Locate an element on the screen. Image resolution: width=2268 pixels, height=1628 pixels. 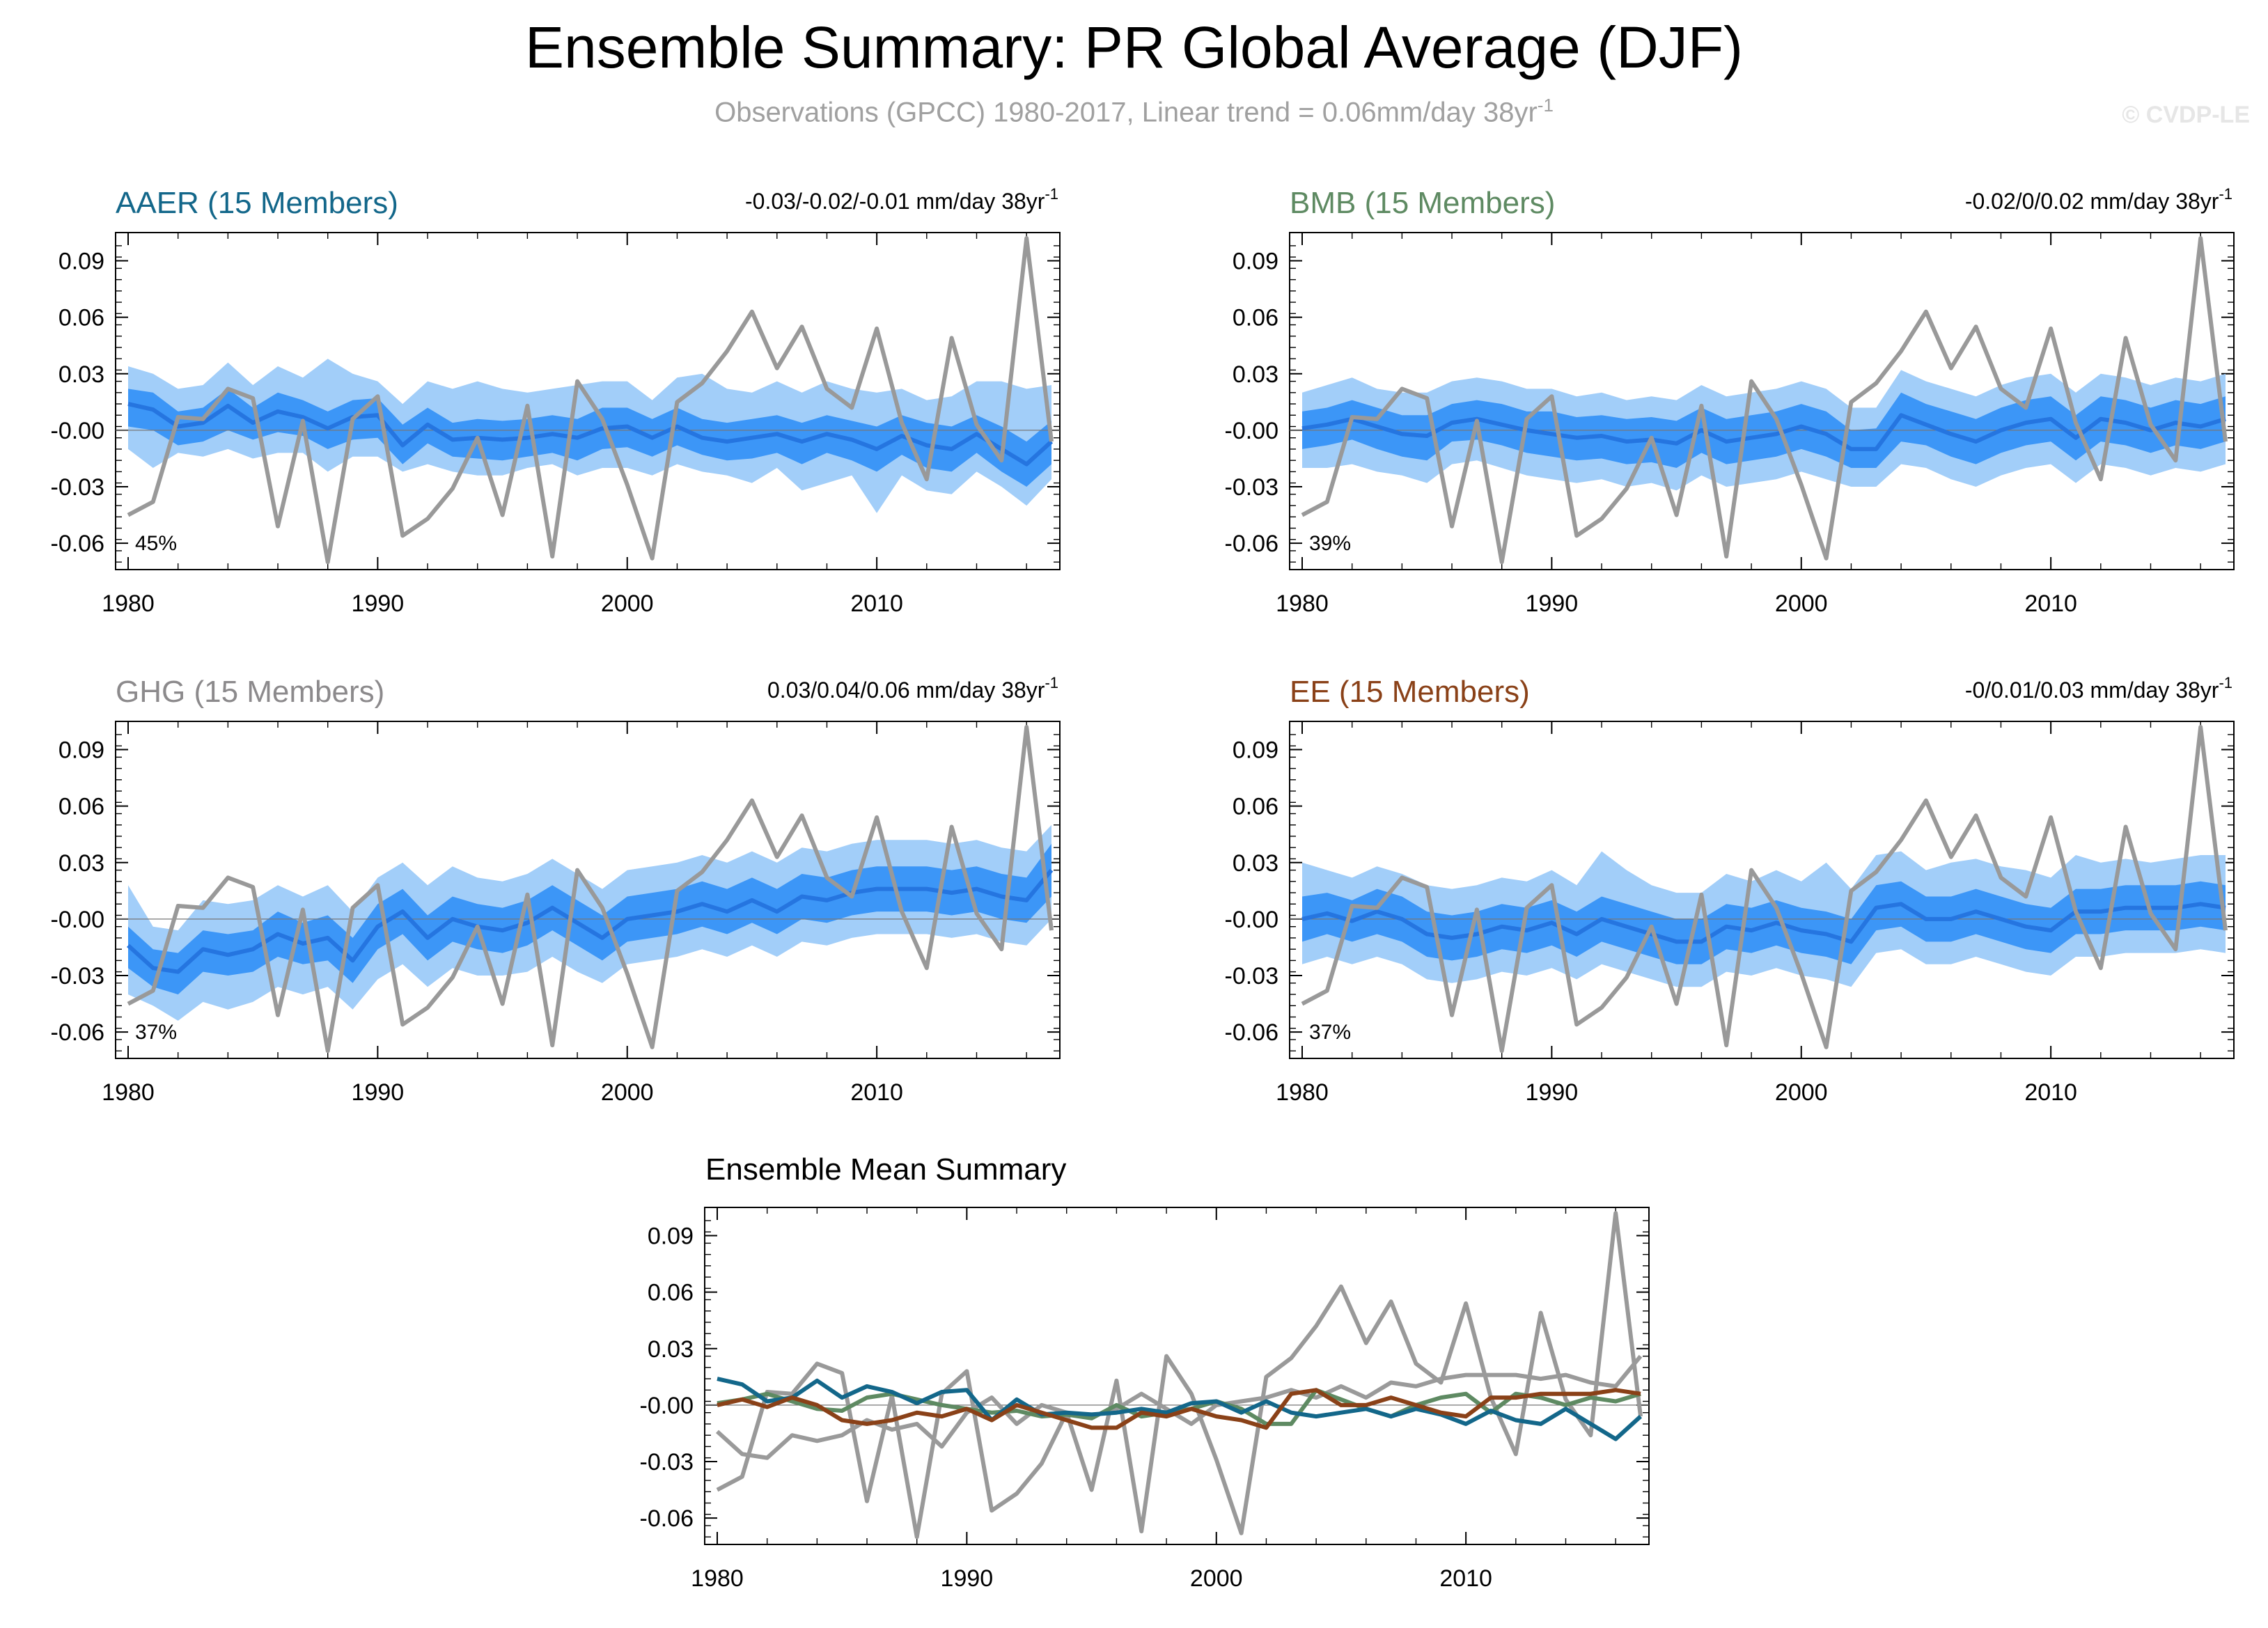
panel-title: GHG (15 Members) is located at coordinates (250, 692).